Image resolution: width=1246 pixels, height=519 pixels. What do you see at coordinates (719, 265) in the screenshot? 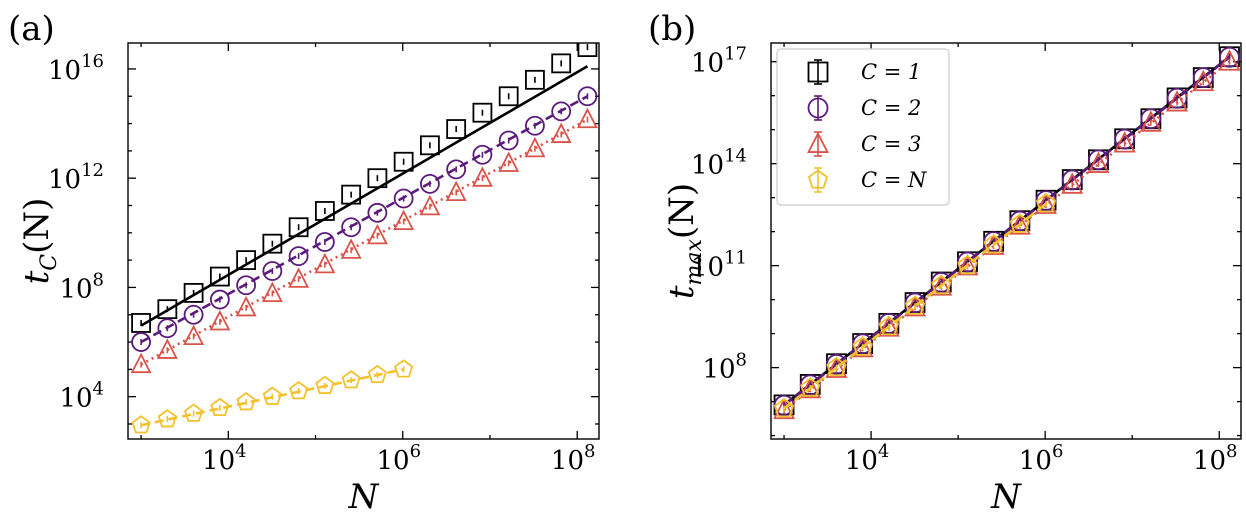
I see `y-tick-label: 1011` at bounding box center [719, 265].